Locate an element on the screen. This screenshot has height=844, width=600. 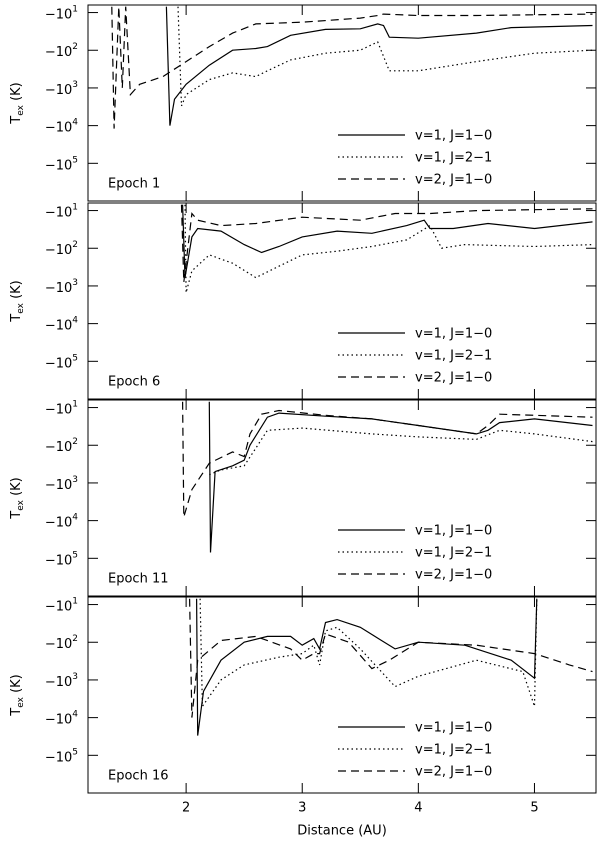
annotation: Epoch 16 is located at coordinates (138, 776).